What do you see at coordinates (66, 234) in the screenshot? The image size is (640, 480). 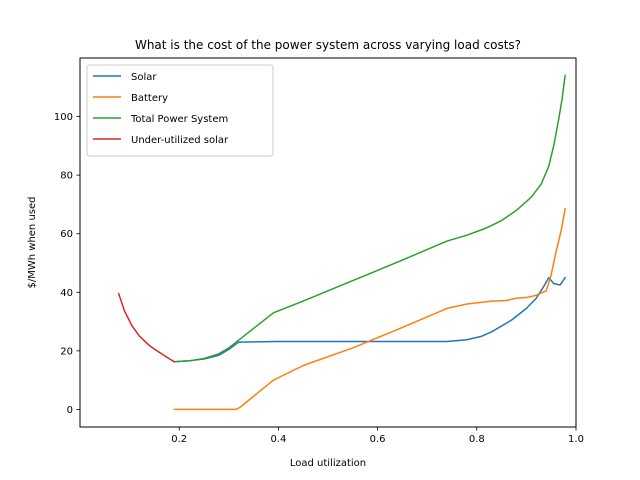 I see `y-tick-label: 60` at bounding box center [66, 234].